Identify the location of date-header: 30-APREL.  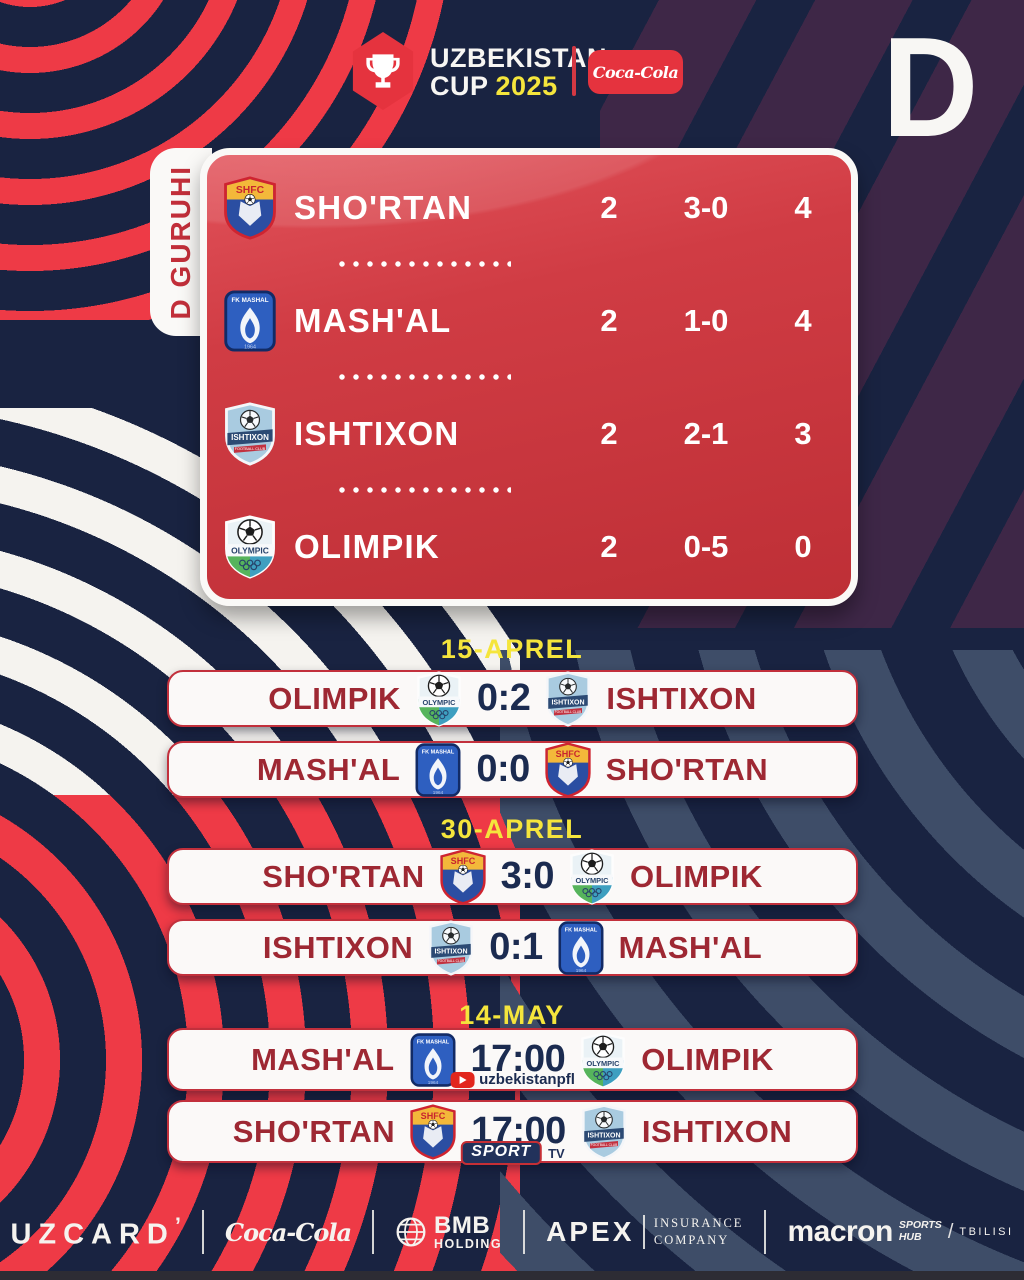
(512, 829).